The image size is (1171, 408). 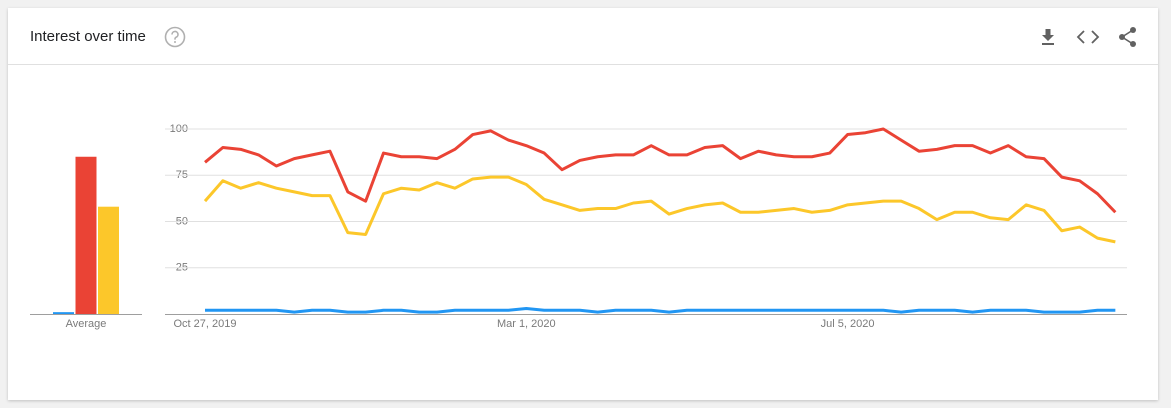 What do you see at coordinates (1128, 37) in the screenshot?
I see `share-icon` at bounding box center [1128, 37].